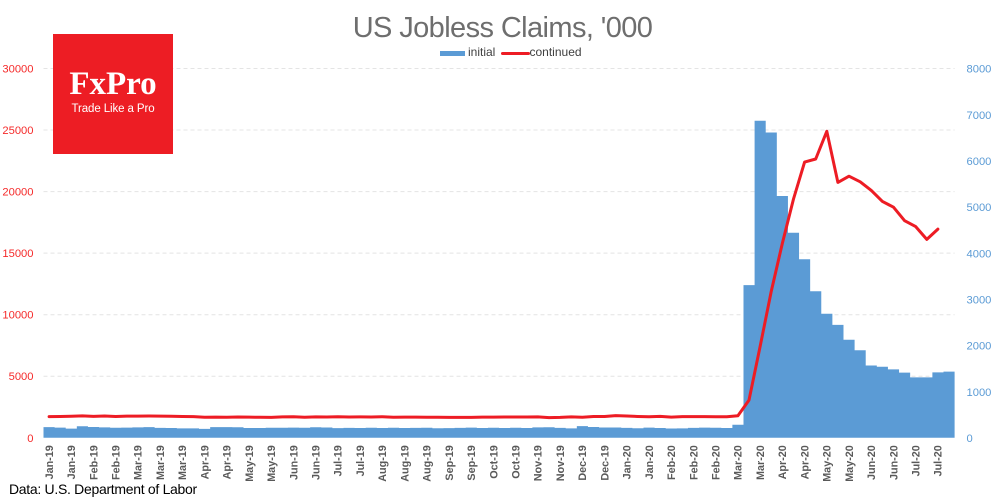  Describe the element at coordinates (17, 254) in the screenshot. I see `svg-text: 15000` at that location.